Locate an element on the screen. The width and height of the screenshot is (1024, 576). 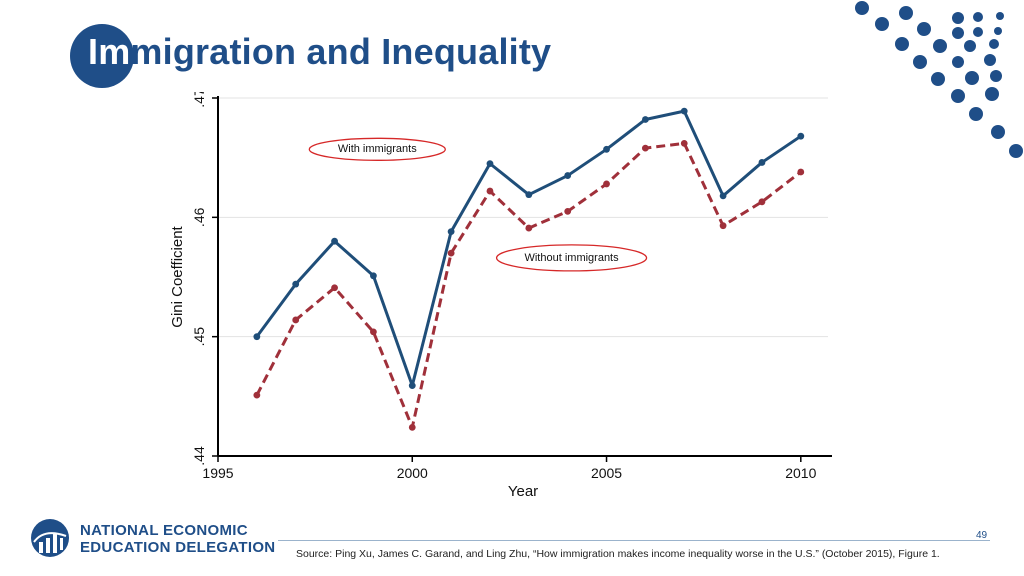
annotation-label-without-immigrants: Without immigrants is located at coordinates (571, 258).